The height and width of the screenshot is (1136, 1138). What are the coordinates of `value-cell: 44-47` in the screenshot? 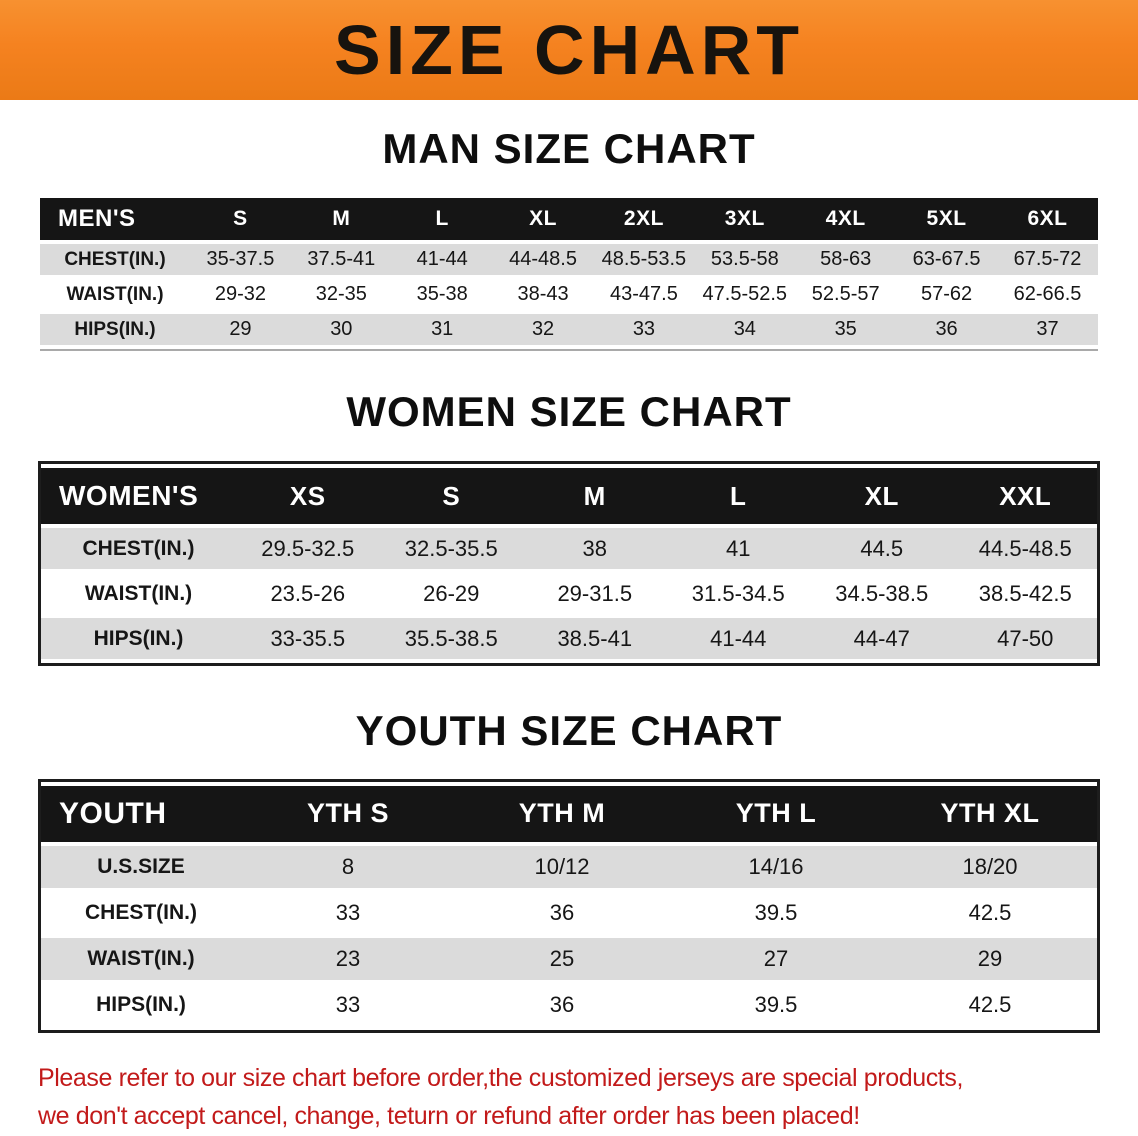 It's located at (882, 639).